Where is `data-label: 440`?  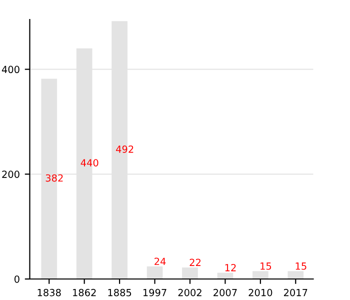
data-label: 440 is located at coordinates (89, 162).